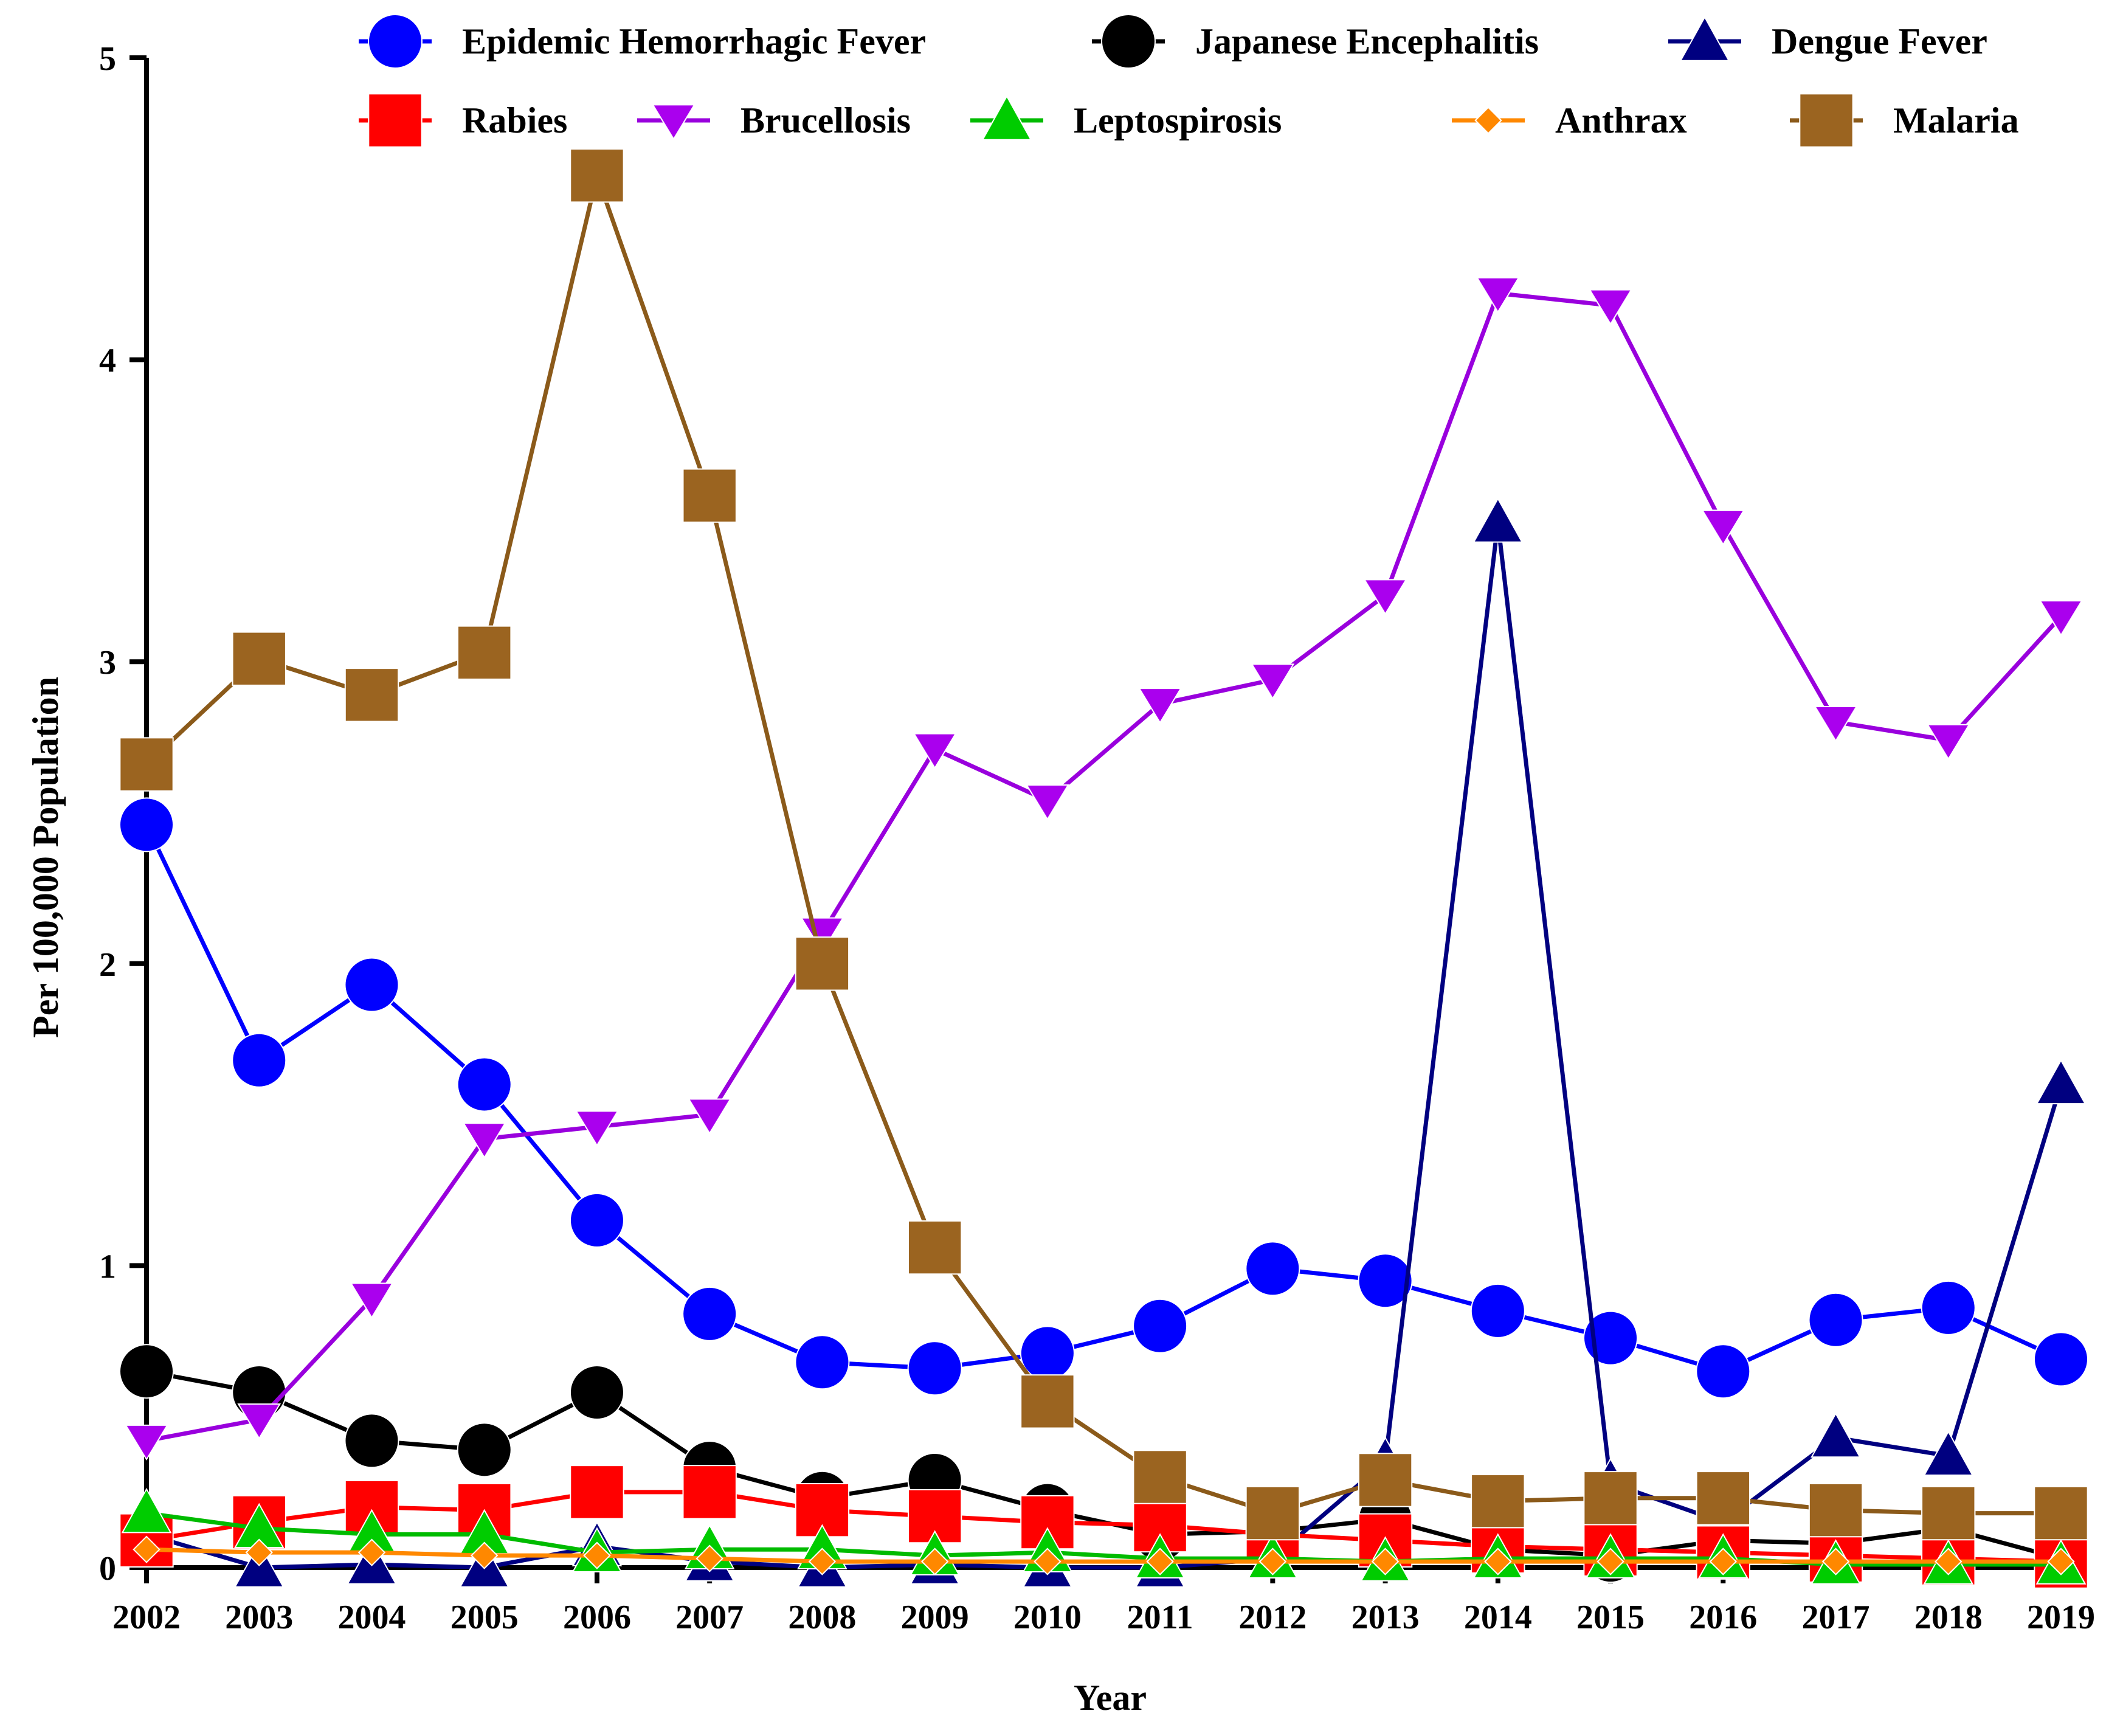 This screenshot has height=1736, width=2123. I want to click on x-tick-label: 2002, so click(146, 1617).